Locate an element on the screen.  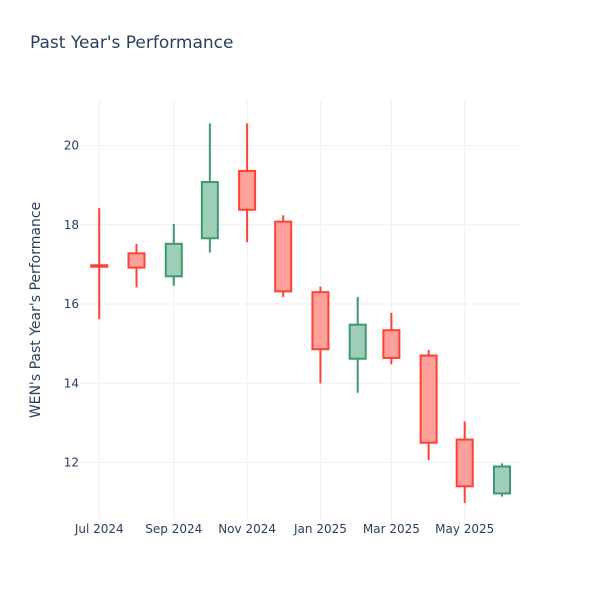
y-tick-label: 18 is located at coordinates (71, 225).